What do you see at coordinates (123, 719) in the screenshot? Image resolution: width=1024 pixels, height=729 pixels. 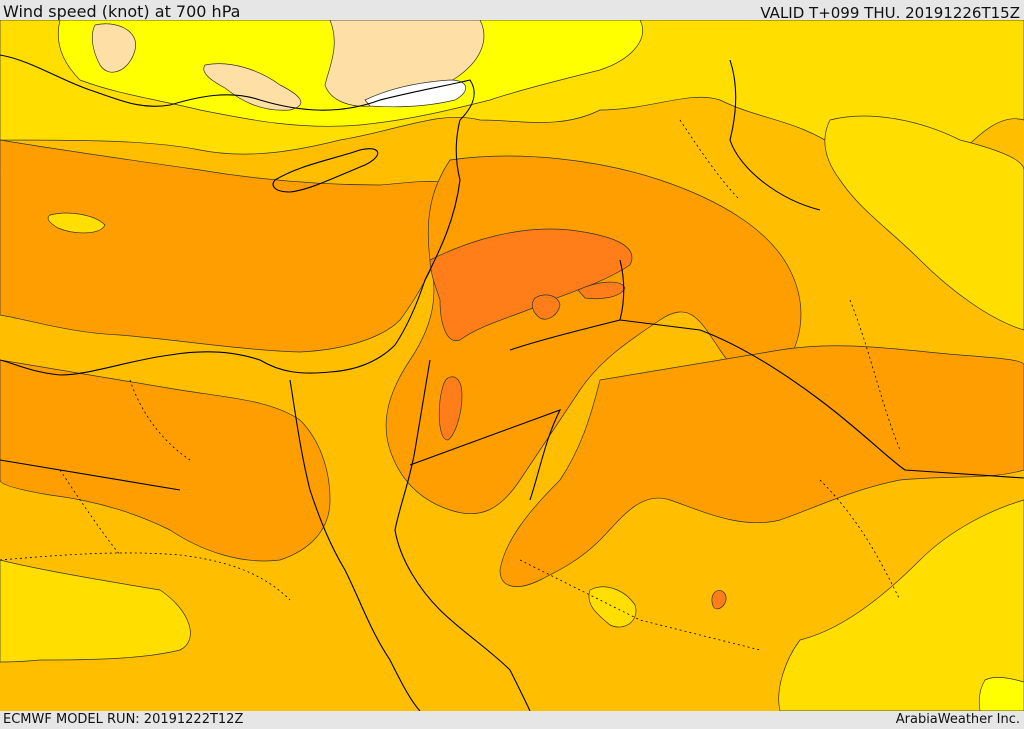 I see `model-run: ECMWF MODEL RUN: 20191222T12Z` at bounding box center [123, 719].